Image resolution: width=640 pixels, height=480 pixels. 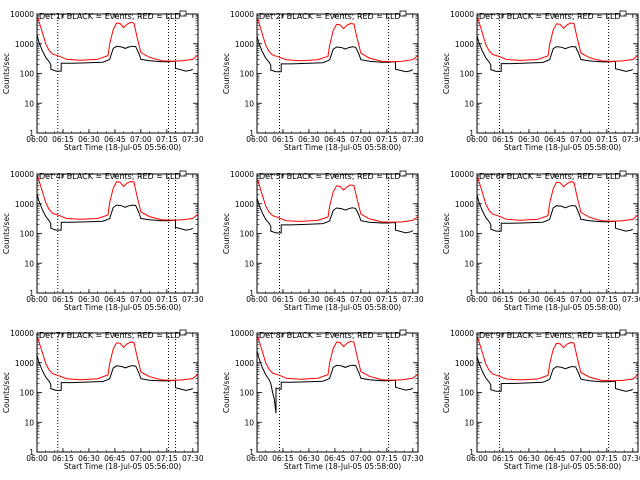 What do you see at coordinates (550, 16) in the screenshot?
I see `panel-title: Det 3r BLACK = Events, RED = LLD` at bounding box center [550, 16].